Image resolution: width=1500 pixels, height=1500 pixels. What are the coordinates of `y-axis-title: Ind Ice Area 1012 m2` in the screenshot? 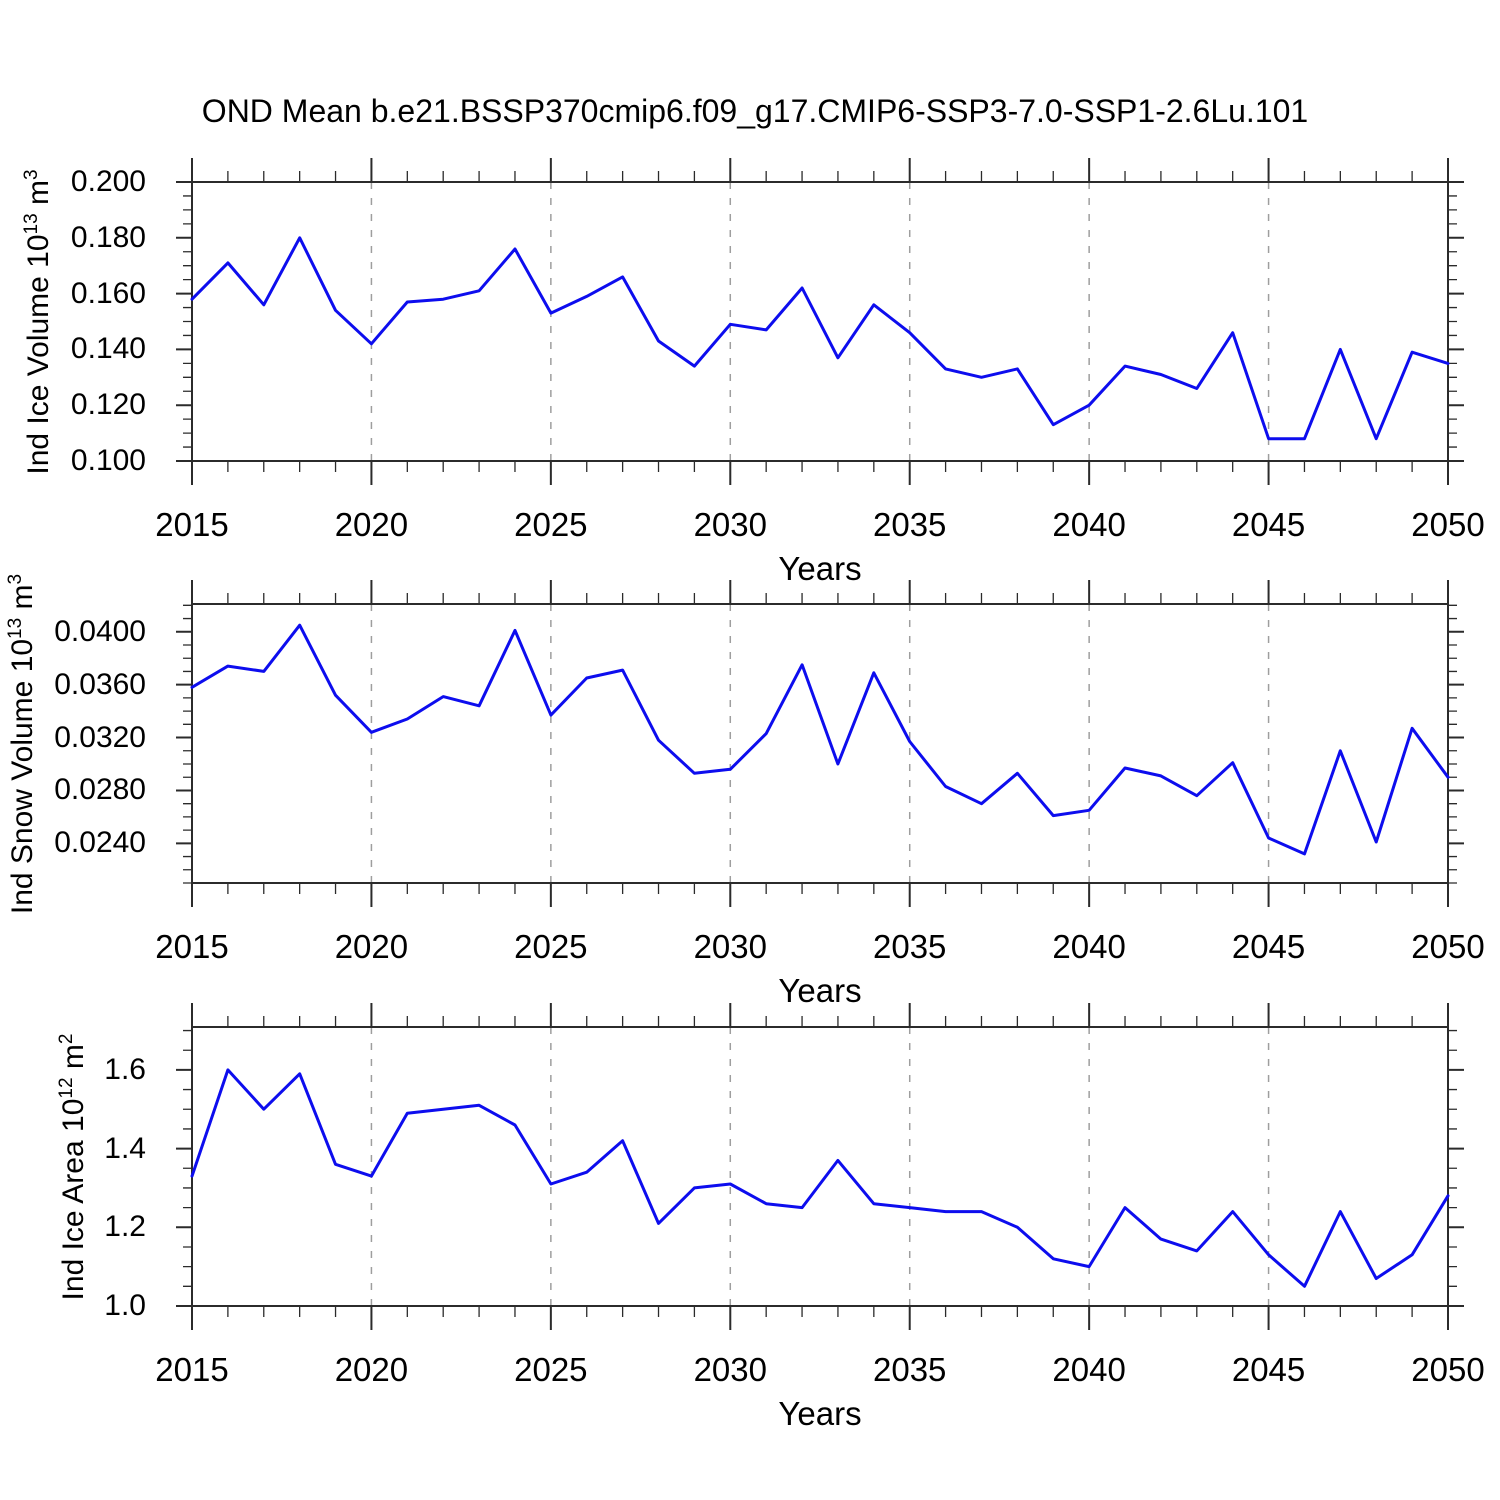 It's located at (70, 1167).